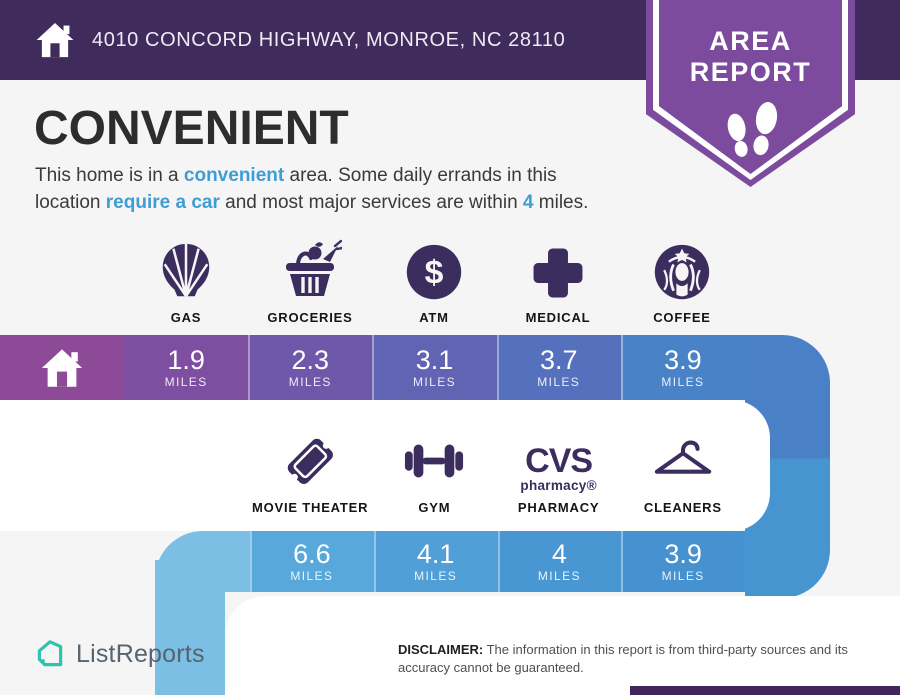 The height and width of the screenshot is (695, 900). Describe the element at coordinates (558, 467) in the screenshot. I see `cvs-pharmacy-icon: CVS pharmacy®` at that location.